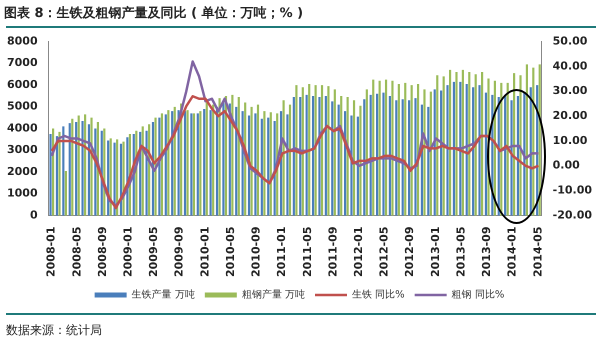 The height and width of the screenshot is (344, 599). Describe the element at coordinates (205, 252) in the screenshot. I see `x-tick-label: 2010-01` at that location.